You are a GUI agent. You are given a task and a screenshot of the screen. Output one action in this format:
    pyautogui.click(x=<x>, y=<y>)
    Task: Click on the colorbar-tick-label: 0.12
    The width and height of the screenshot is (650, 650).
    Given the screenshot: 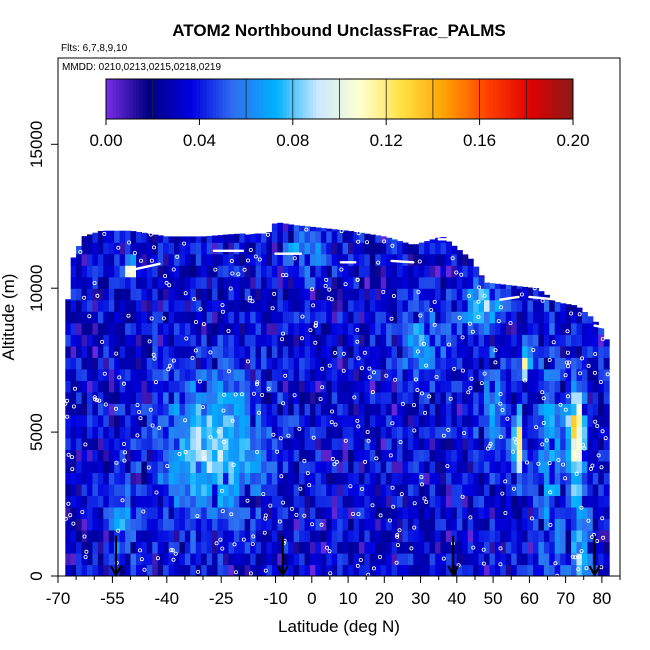 What is the action you would take?
    pyautogui.click(x=386, y=140)
    